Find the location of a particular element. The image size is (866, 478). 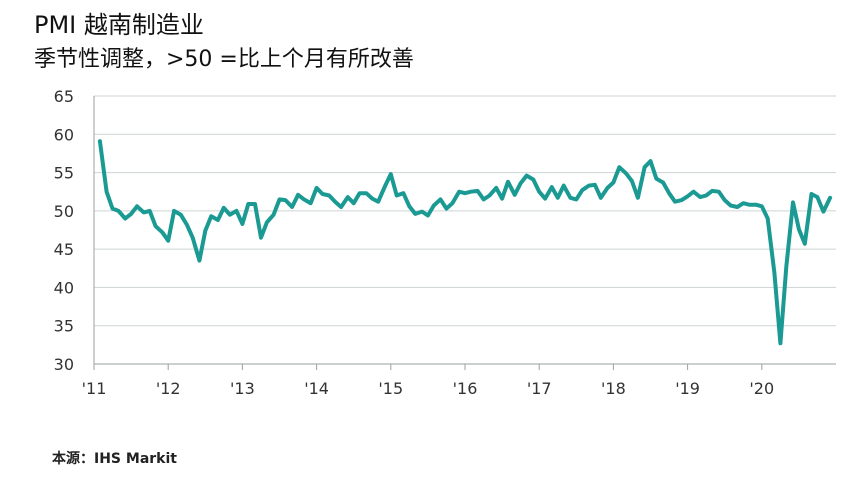

chart-subtitle: 季节性调整，>50 =比上个月有所改善 is located at coordinates (224, 59).